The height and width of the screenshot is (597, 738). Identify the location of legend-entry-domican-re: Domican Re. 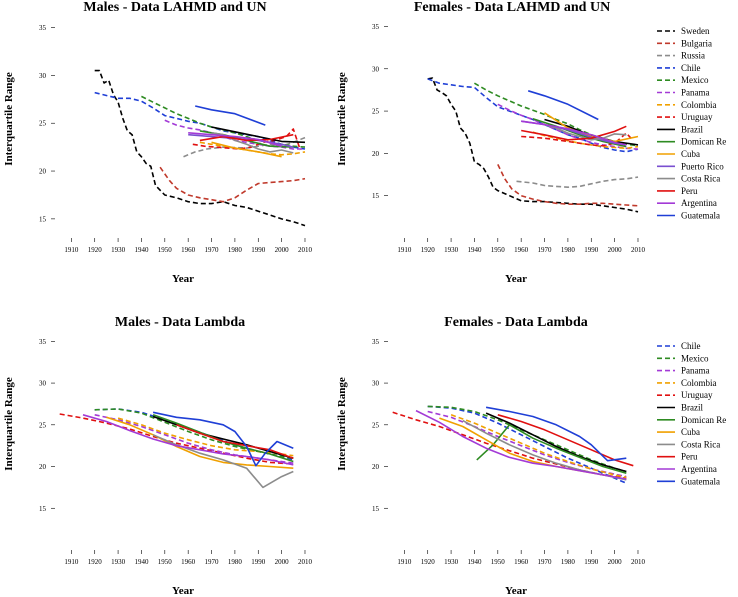
(703, 142).